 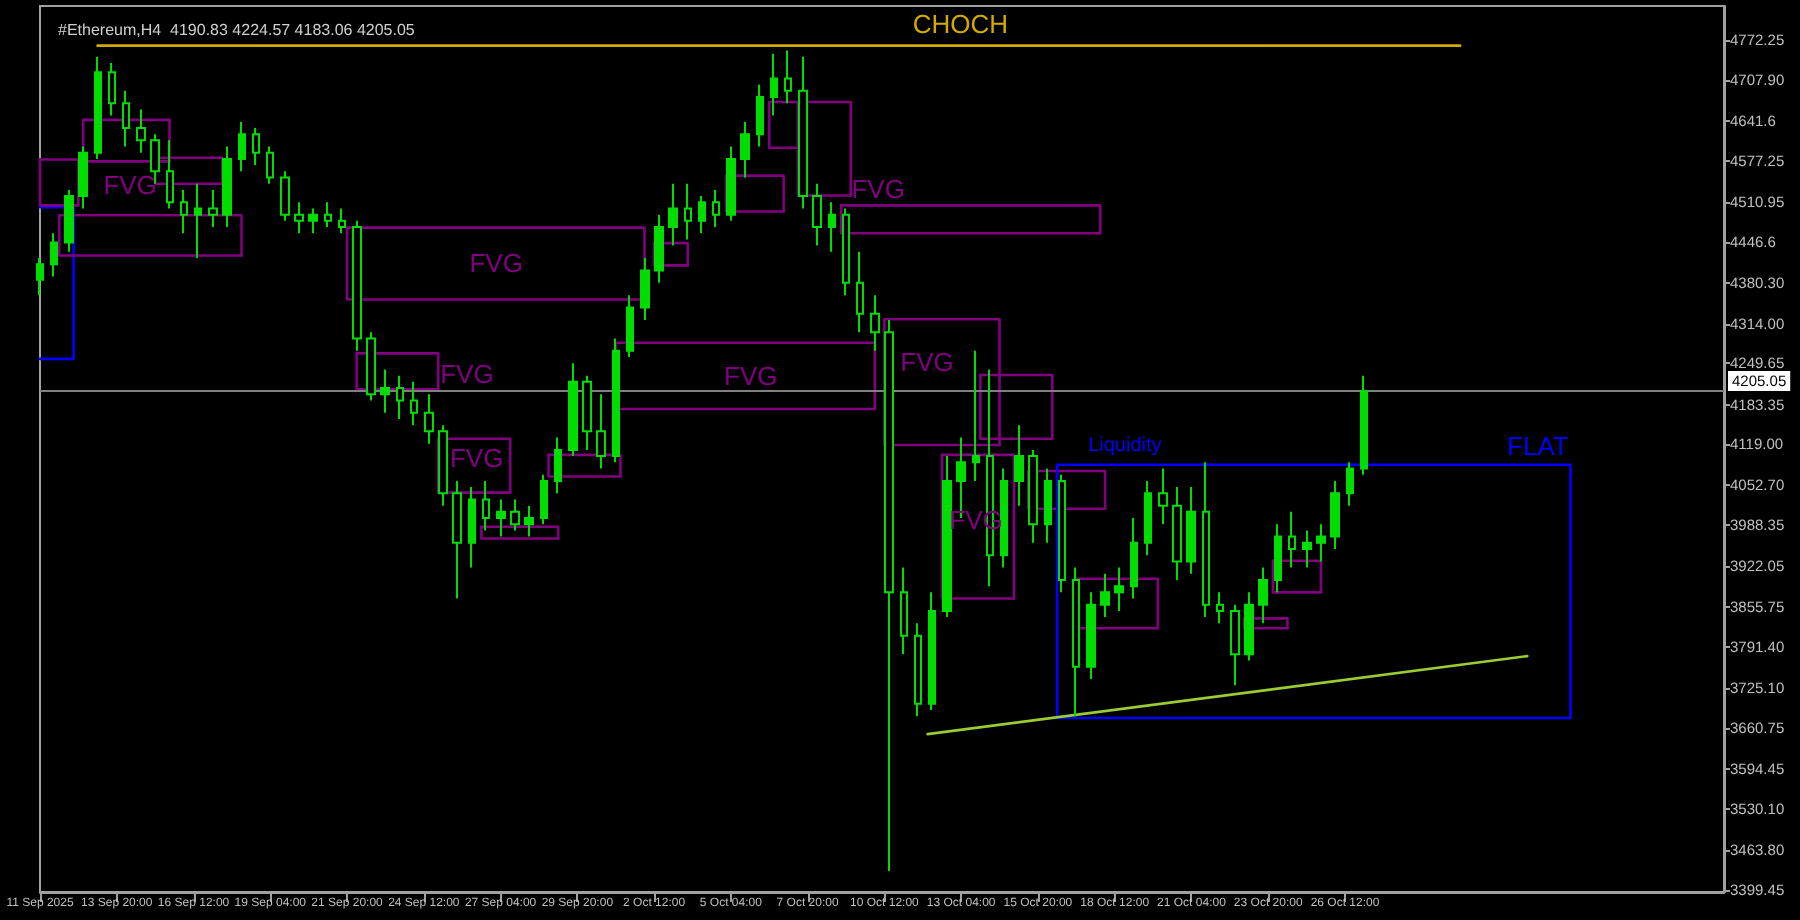 I want to click on annotation: FLAT, so click(x=1538, y=445).